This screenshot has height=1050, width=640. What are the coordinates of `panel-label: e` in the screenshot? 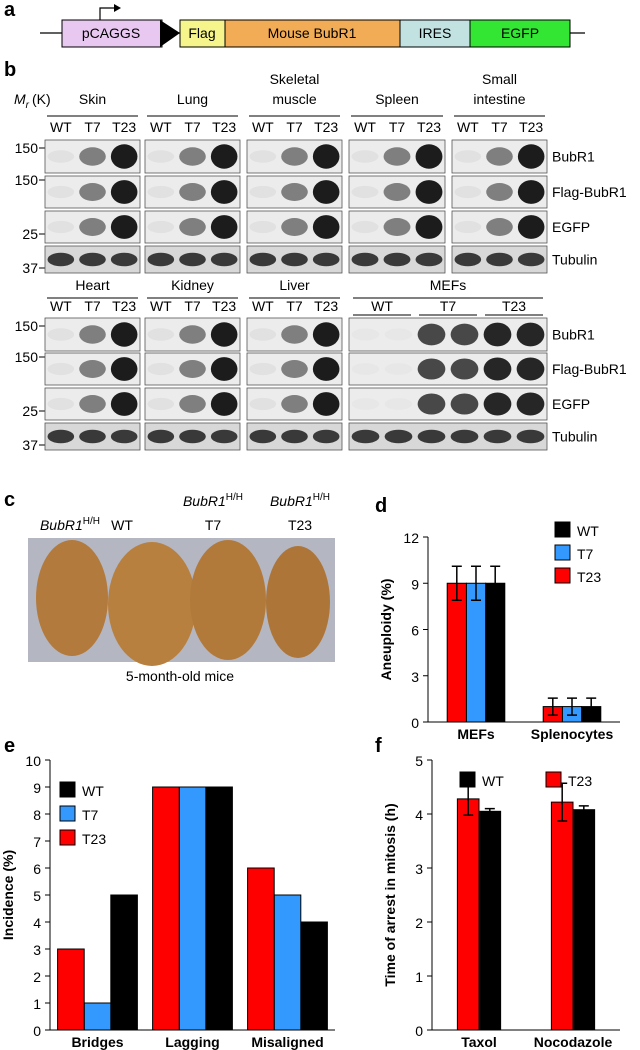 It's located at (9, 746).